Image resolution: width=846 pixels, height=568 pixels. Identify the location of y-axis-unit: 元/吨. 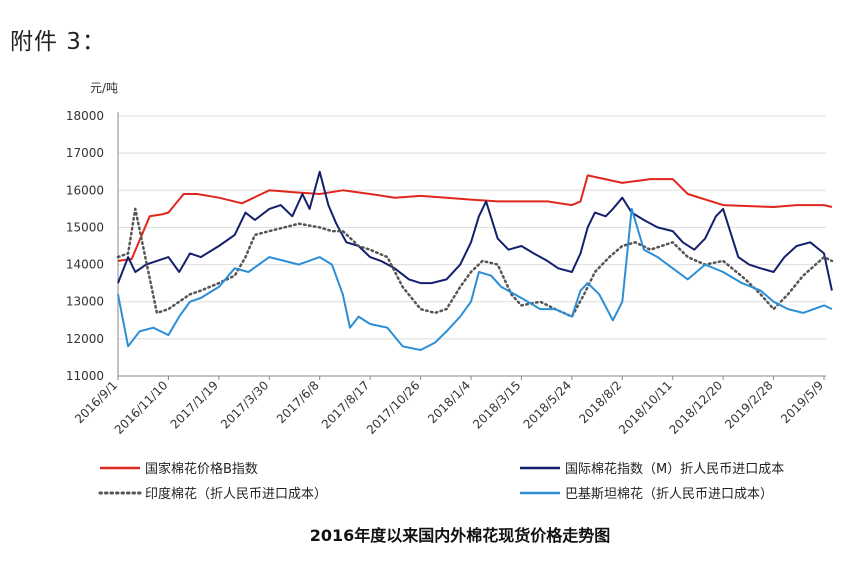
(104, 88).